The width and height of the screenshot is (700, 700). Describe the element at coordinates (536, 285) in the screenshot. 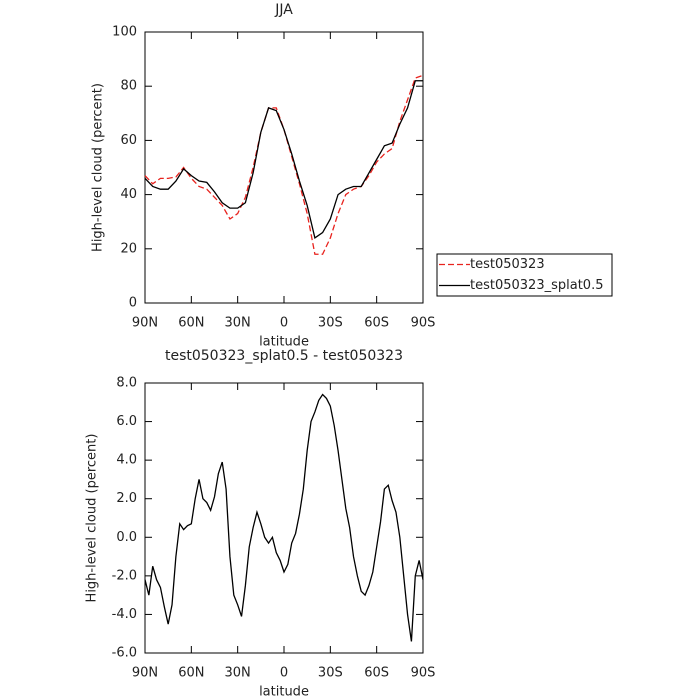

I see `legend-label: test050323_splat0.5` at that location.